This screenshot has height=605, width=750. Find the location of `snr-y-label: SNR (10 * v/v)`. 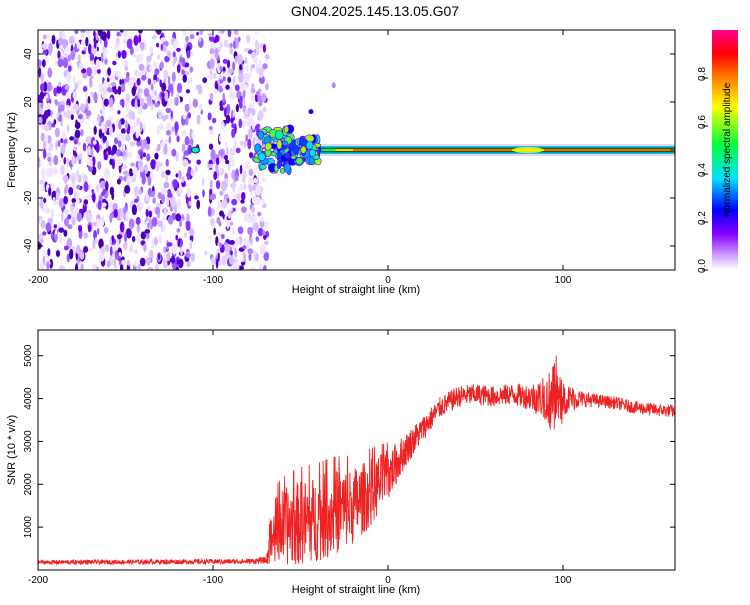

snr-y-label: SNR (10 * v/v) is located at coordinates (12, 450).